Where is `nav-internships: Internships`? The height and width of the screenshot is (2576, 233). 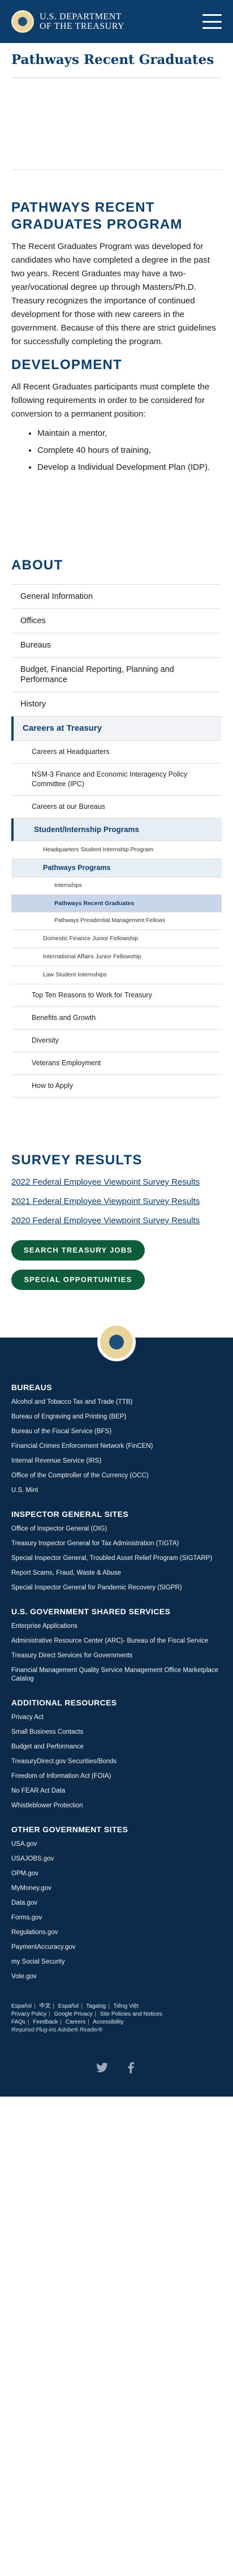 nav-internships: Internships is located at coordinates (116, 886).